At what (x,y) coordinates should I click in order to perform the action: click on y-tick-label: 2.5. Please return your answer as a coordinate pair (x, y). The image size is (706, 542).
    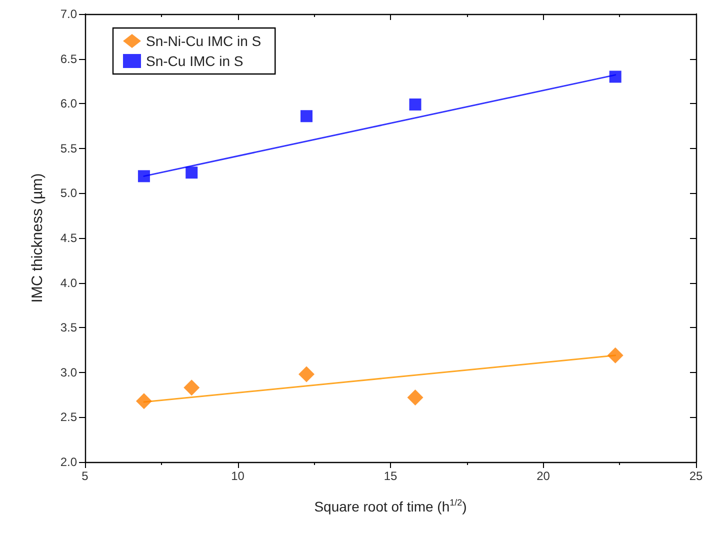
    Looking at the image, I should click on (69, 417).